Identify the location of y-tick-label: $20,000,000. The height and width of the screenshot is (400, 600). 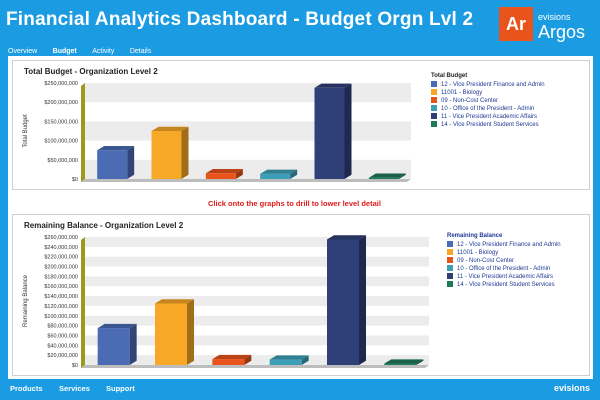
(62, 356).